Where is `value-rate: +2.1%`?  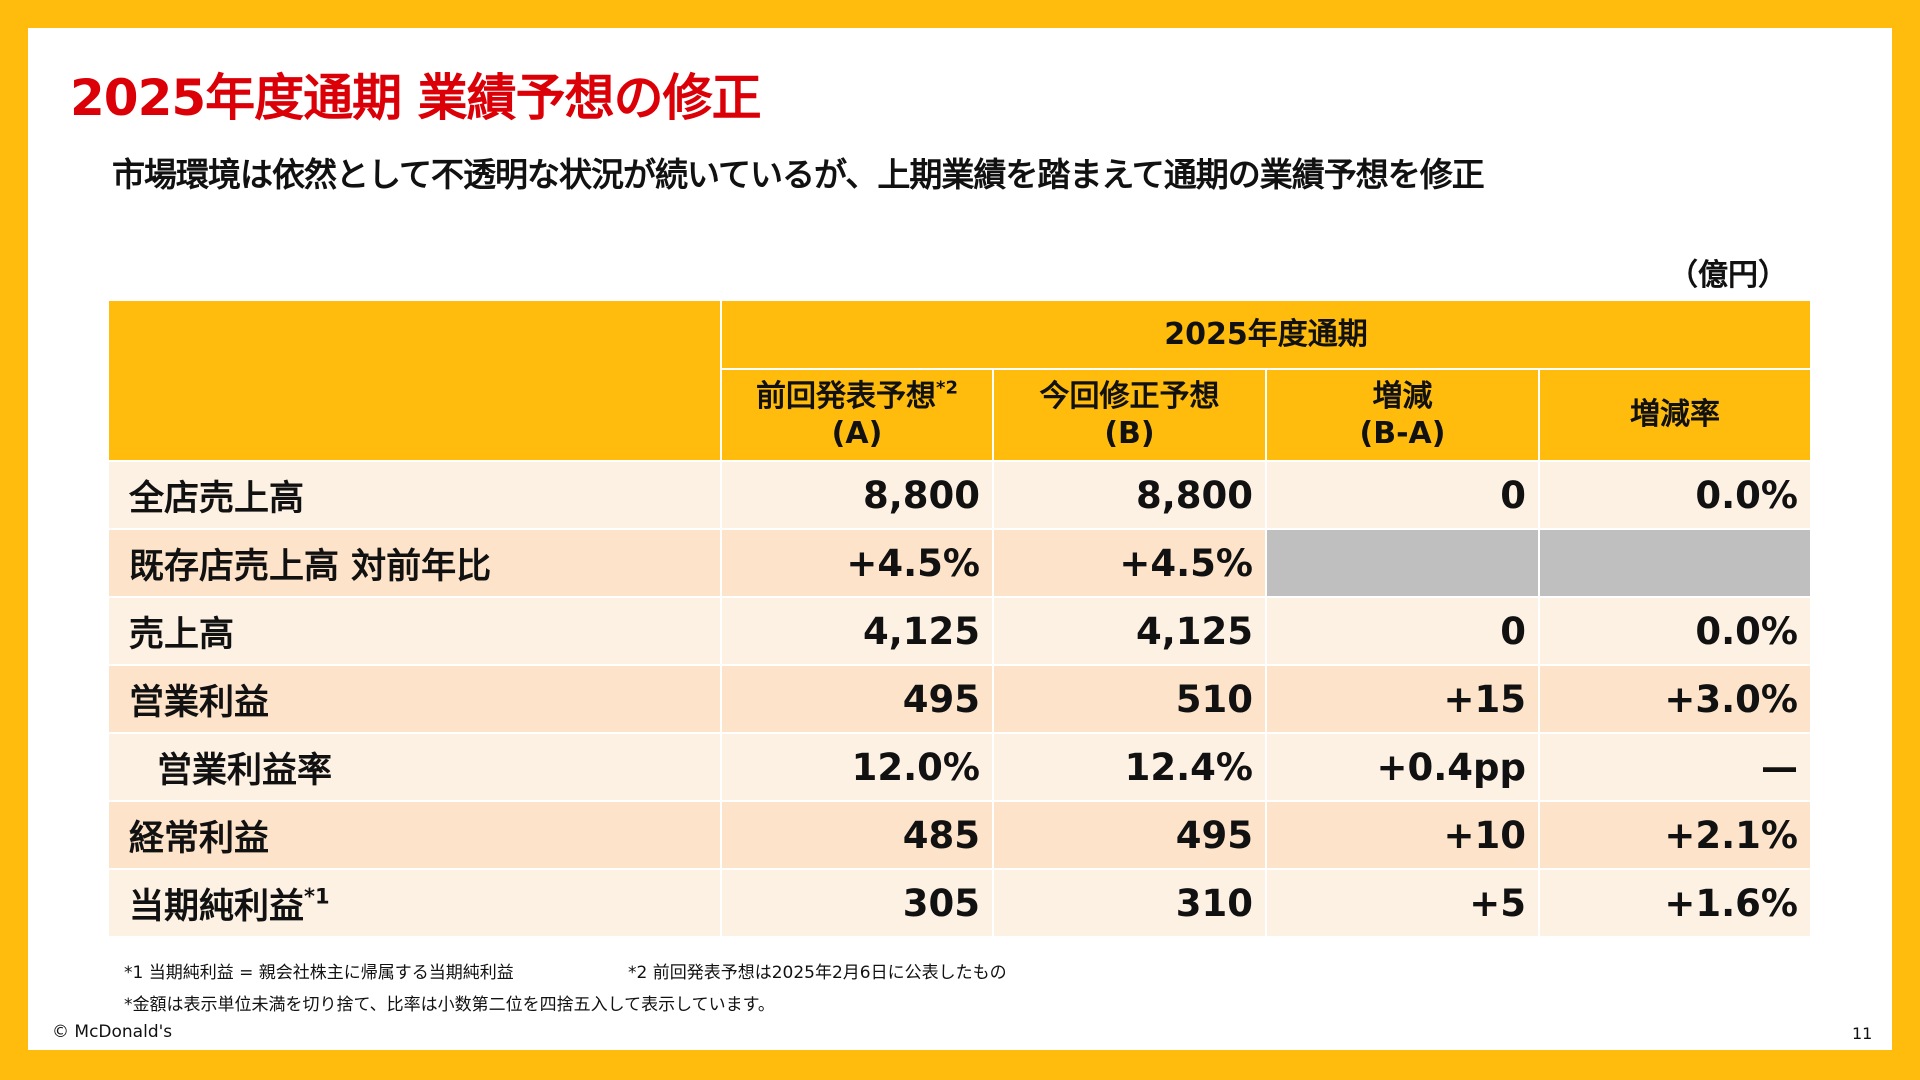
value-rate: +2.1% is located at coordinates (1675, 835).